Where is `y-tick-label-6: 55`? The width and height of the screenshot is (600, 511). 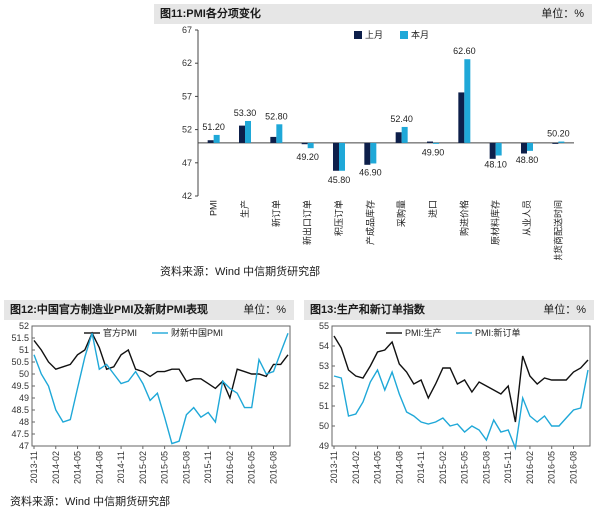 y-tick-label-6: 55 is located at coordinates (324, 326).